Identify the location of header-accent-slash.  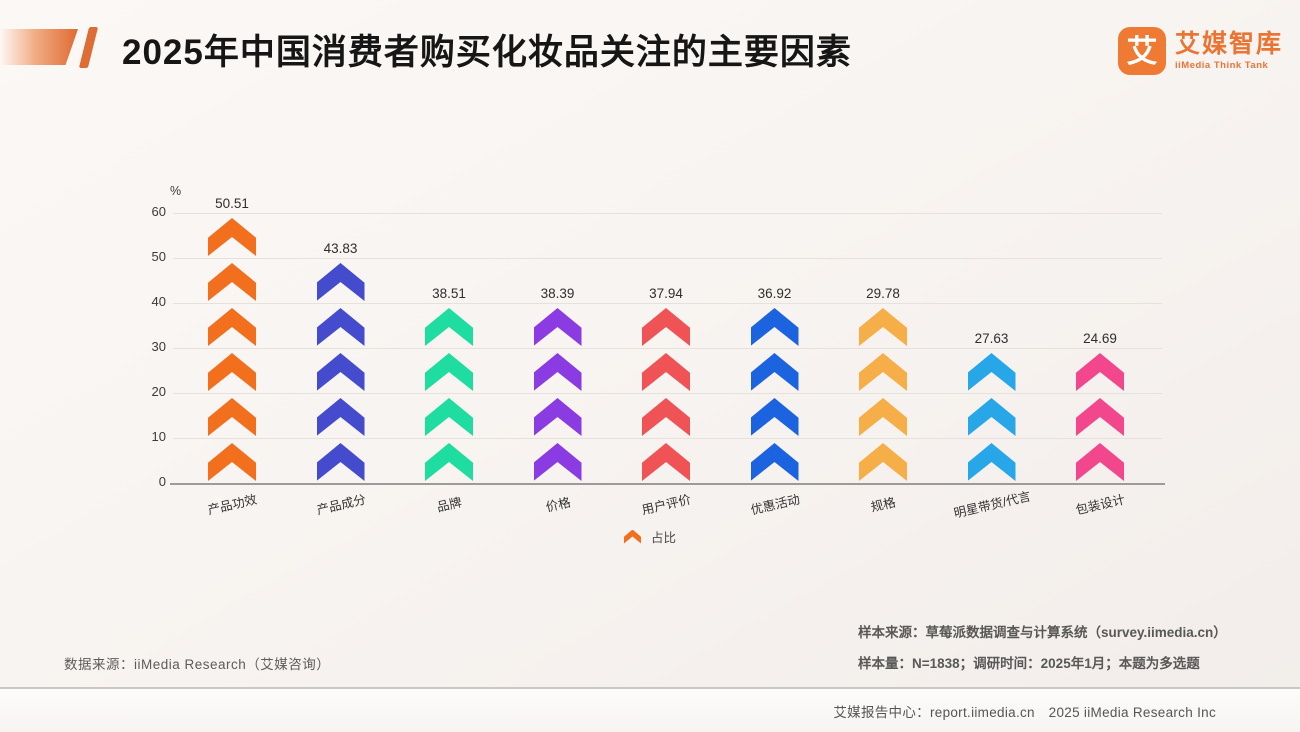
(88, 47).